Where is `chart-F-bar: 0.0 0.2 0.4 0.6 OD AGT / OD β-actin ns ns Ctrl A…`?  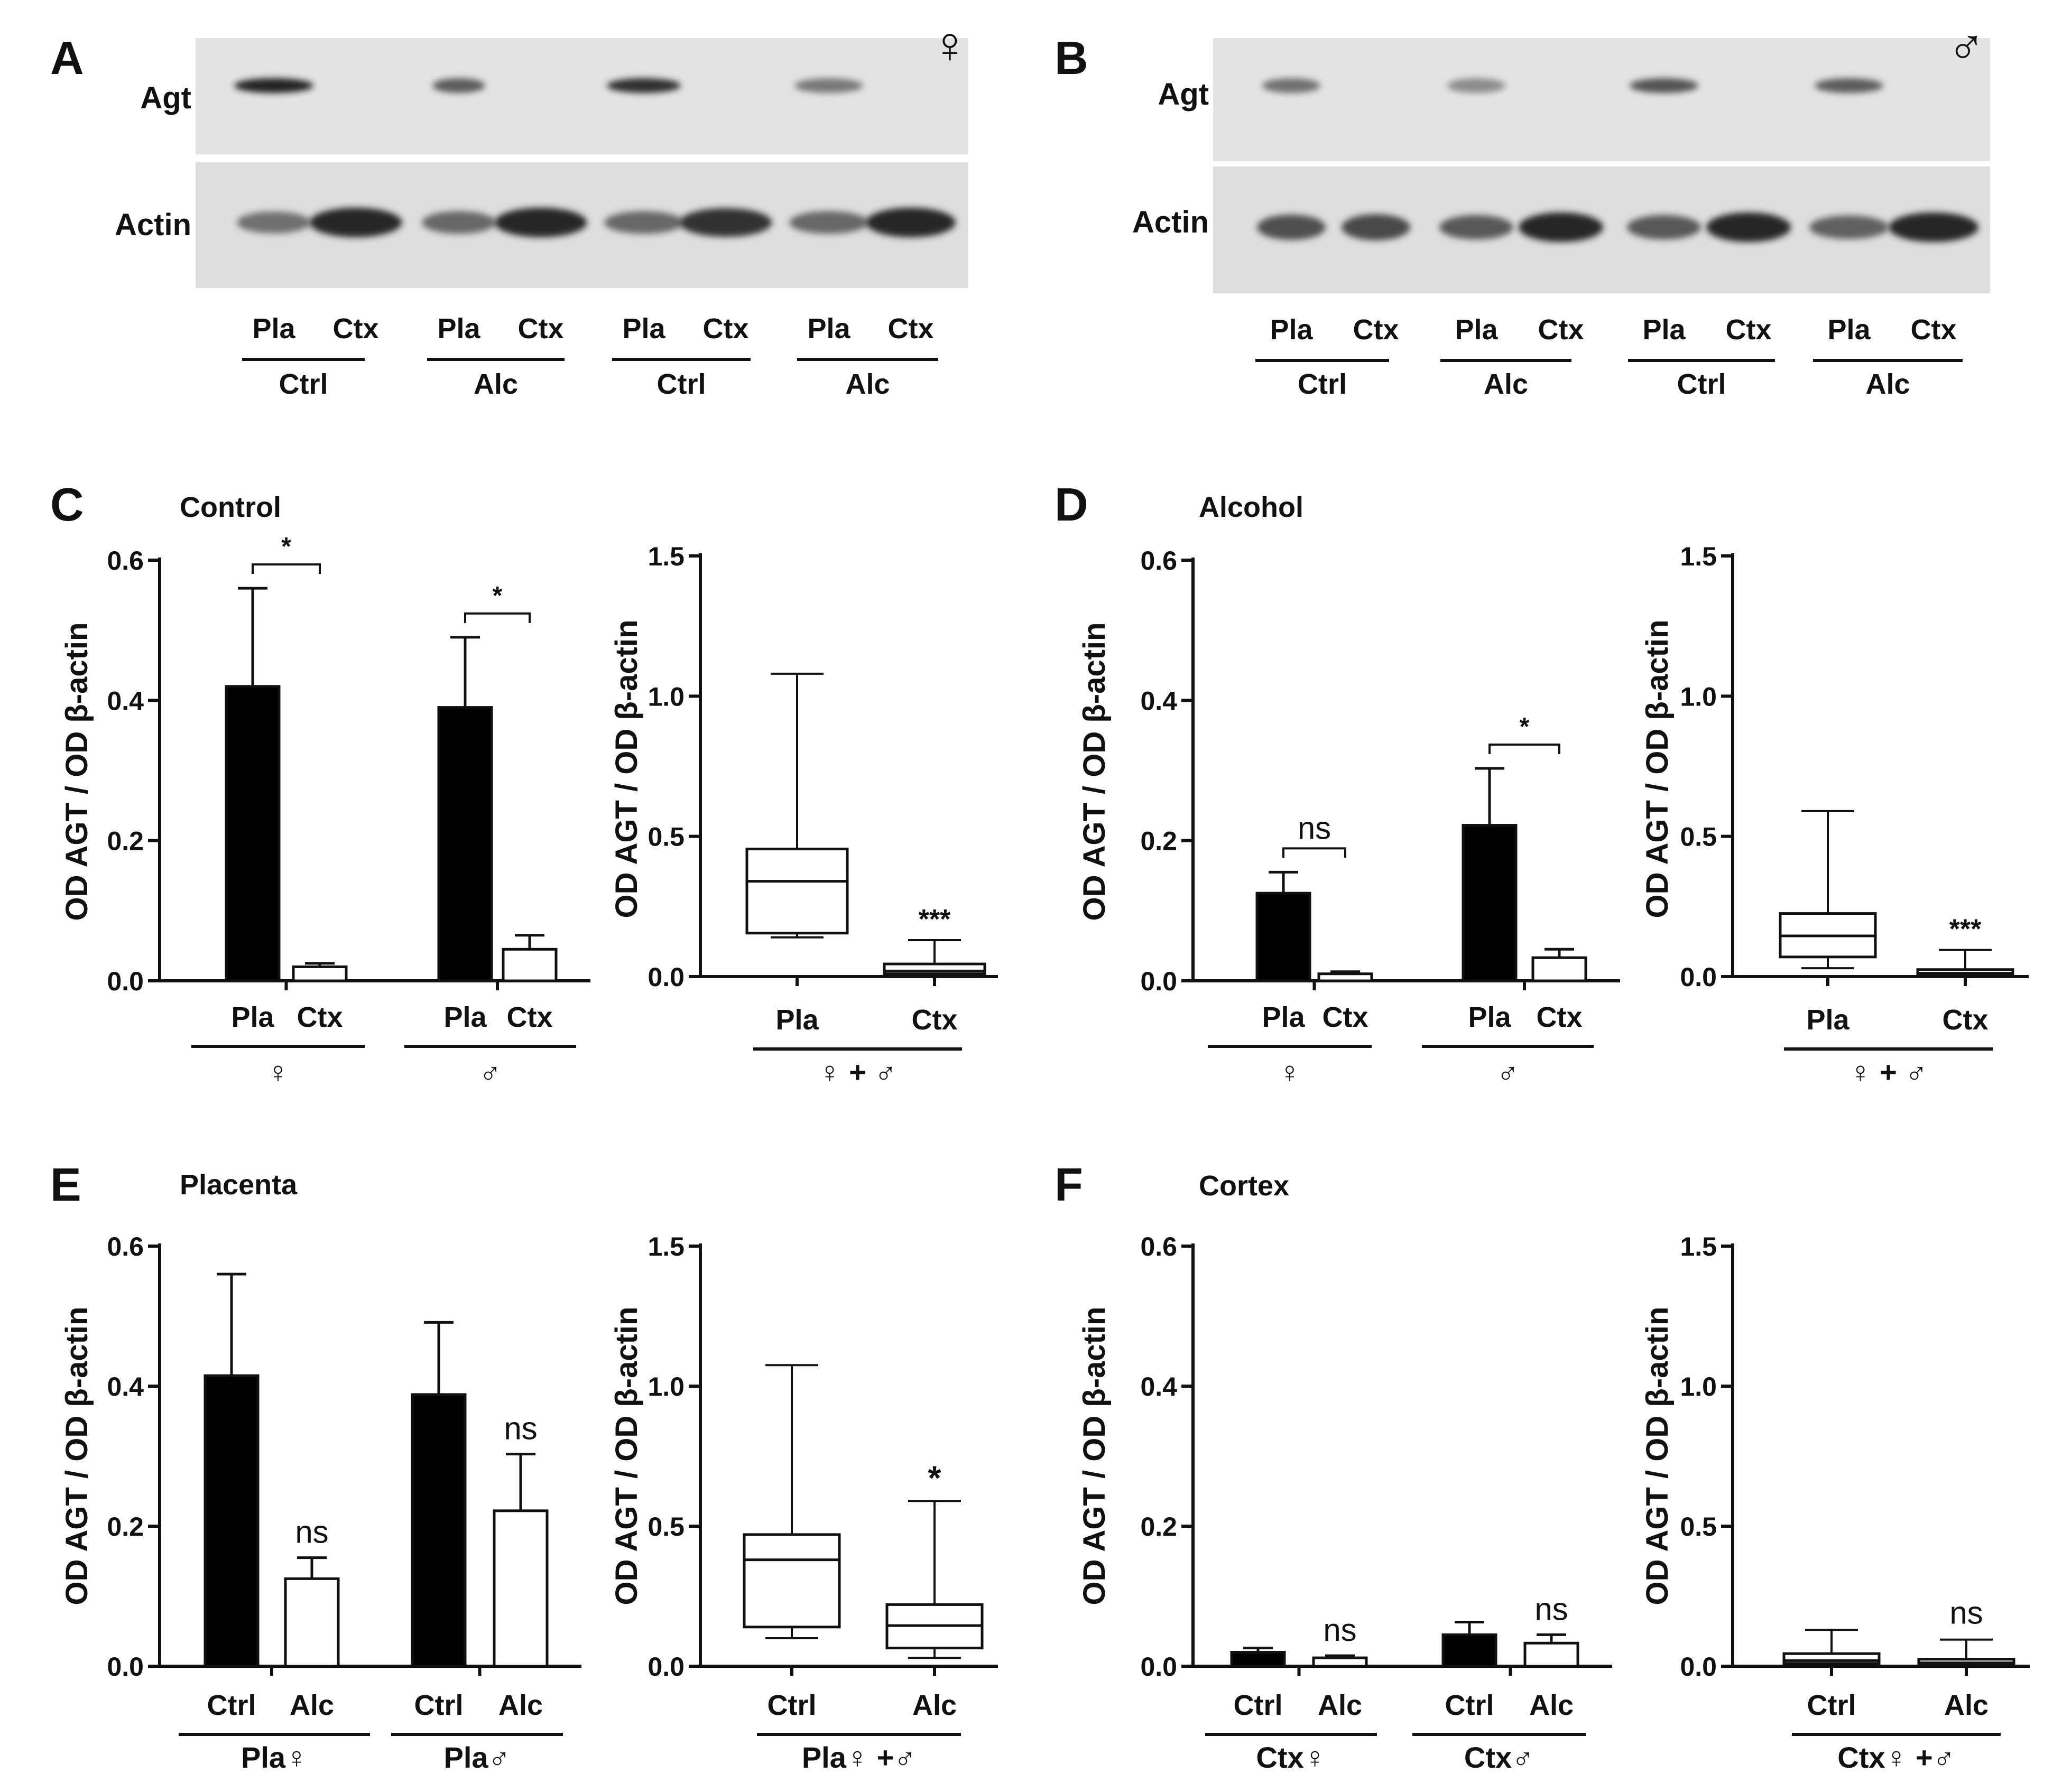
chart-F-bar: 0.0 0.2 0.4 0.6 OD AGT / OD β-actin ns ns Ctrl A… is located at coordinates (1344, 1503).